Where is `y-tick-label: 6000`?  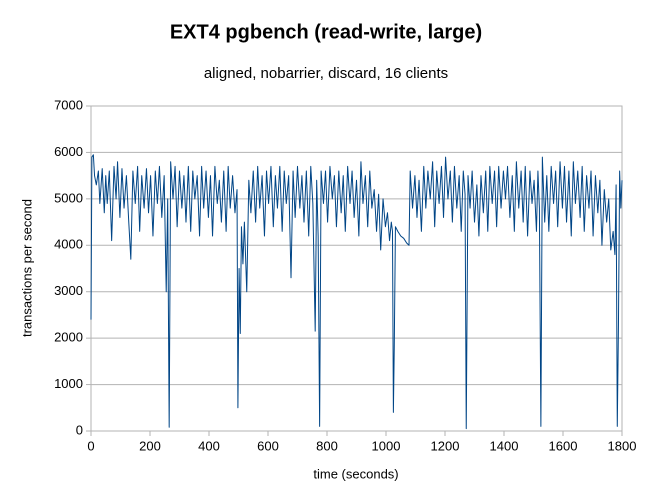
y-tick-label: 6000 is located at coordinates (68, 151).